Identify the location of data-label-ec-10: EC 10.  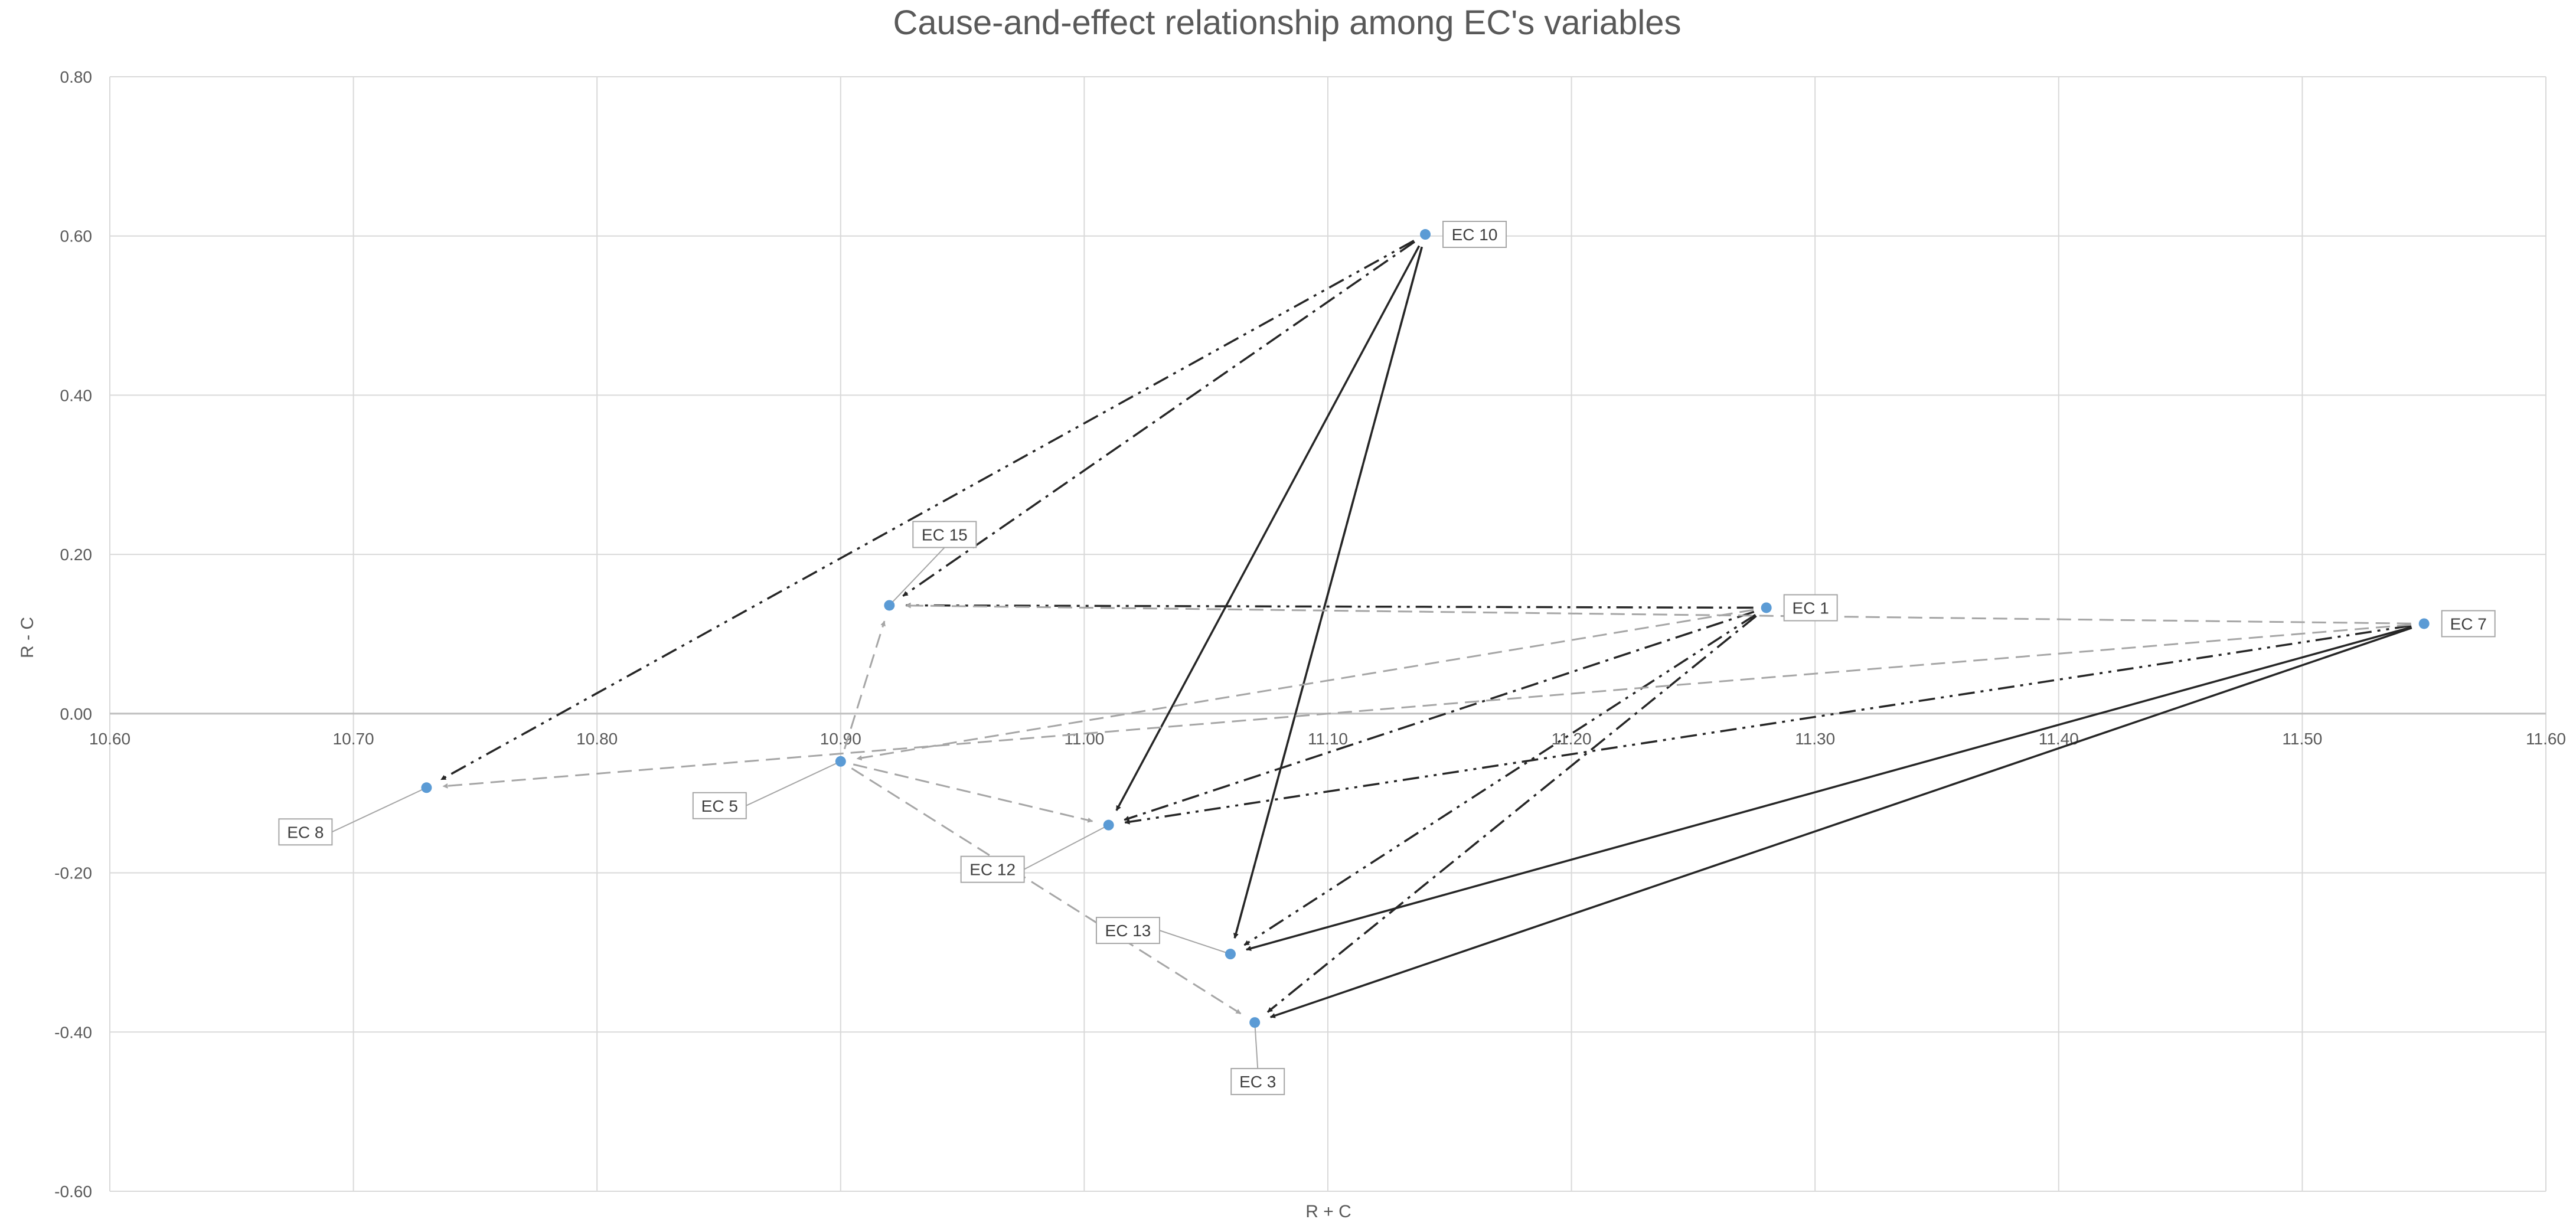
(1475, 235).